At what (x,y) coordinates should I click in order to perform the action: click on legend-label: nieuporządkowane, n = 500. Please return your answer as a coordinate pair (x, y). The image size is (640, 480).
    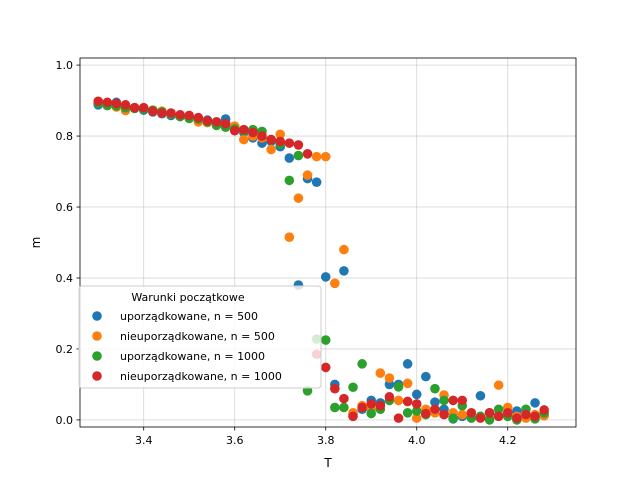
    Looking at the image, I should click on (197, 336).